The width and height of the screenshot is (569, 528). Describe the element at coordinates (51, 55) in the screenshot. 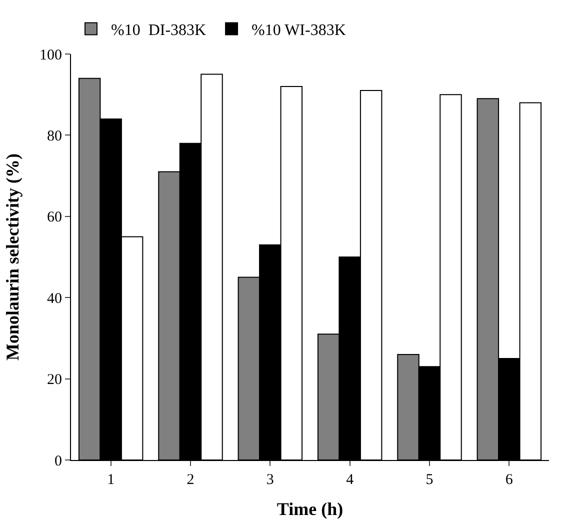

I see `y-tick-label: 100` at that location.